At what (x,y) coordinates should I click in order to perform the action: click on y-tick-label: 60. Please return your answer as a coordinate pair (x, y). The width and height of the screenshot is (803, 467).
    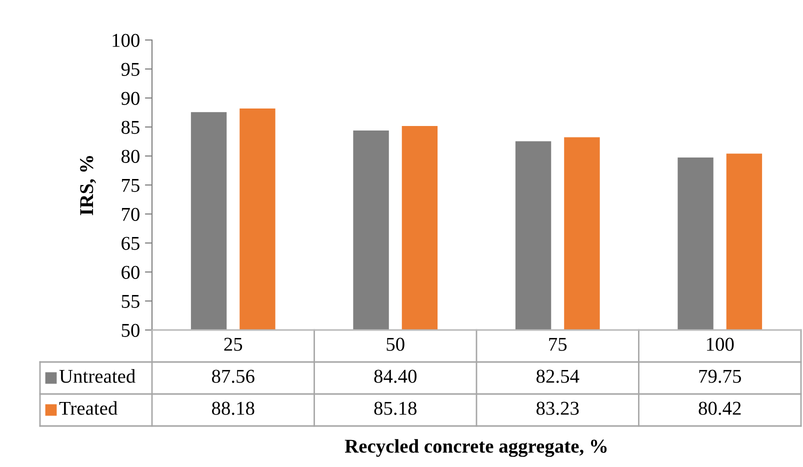
    Looking at the image, I should click on (131, 272).